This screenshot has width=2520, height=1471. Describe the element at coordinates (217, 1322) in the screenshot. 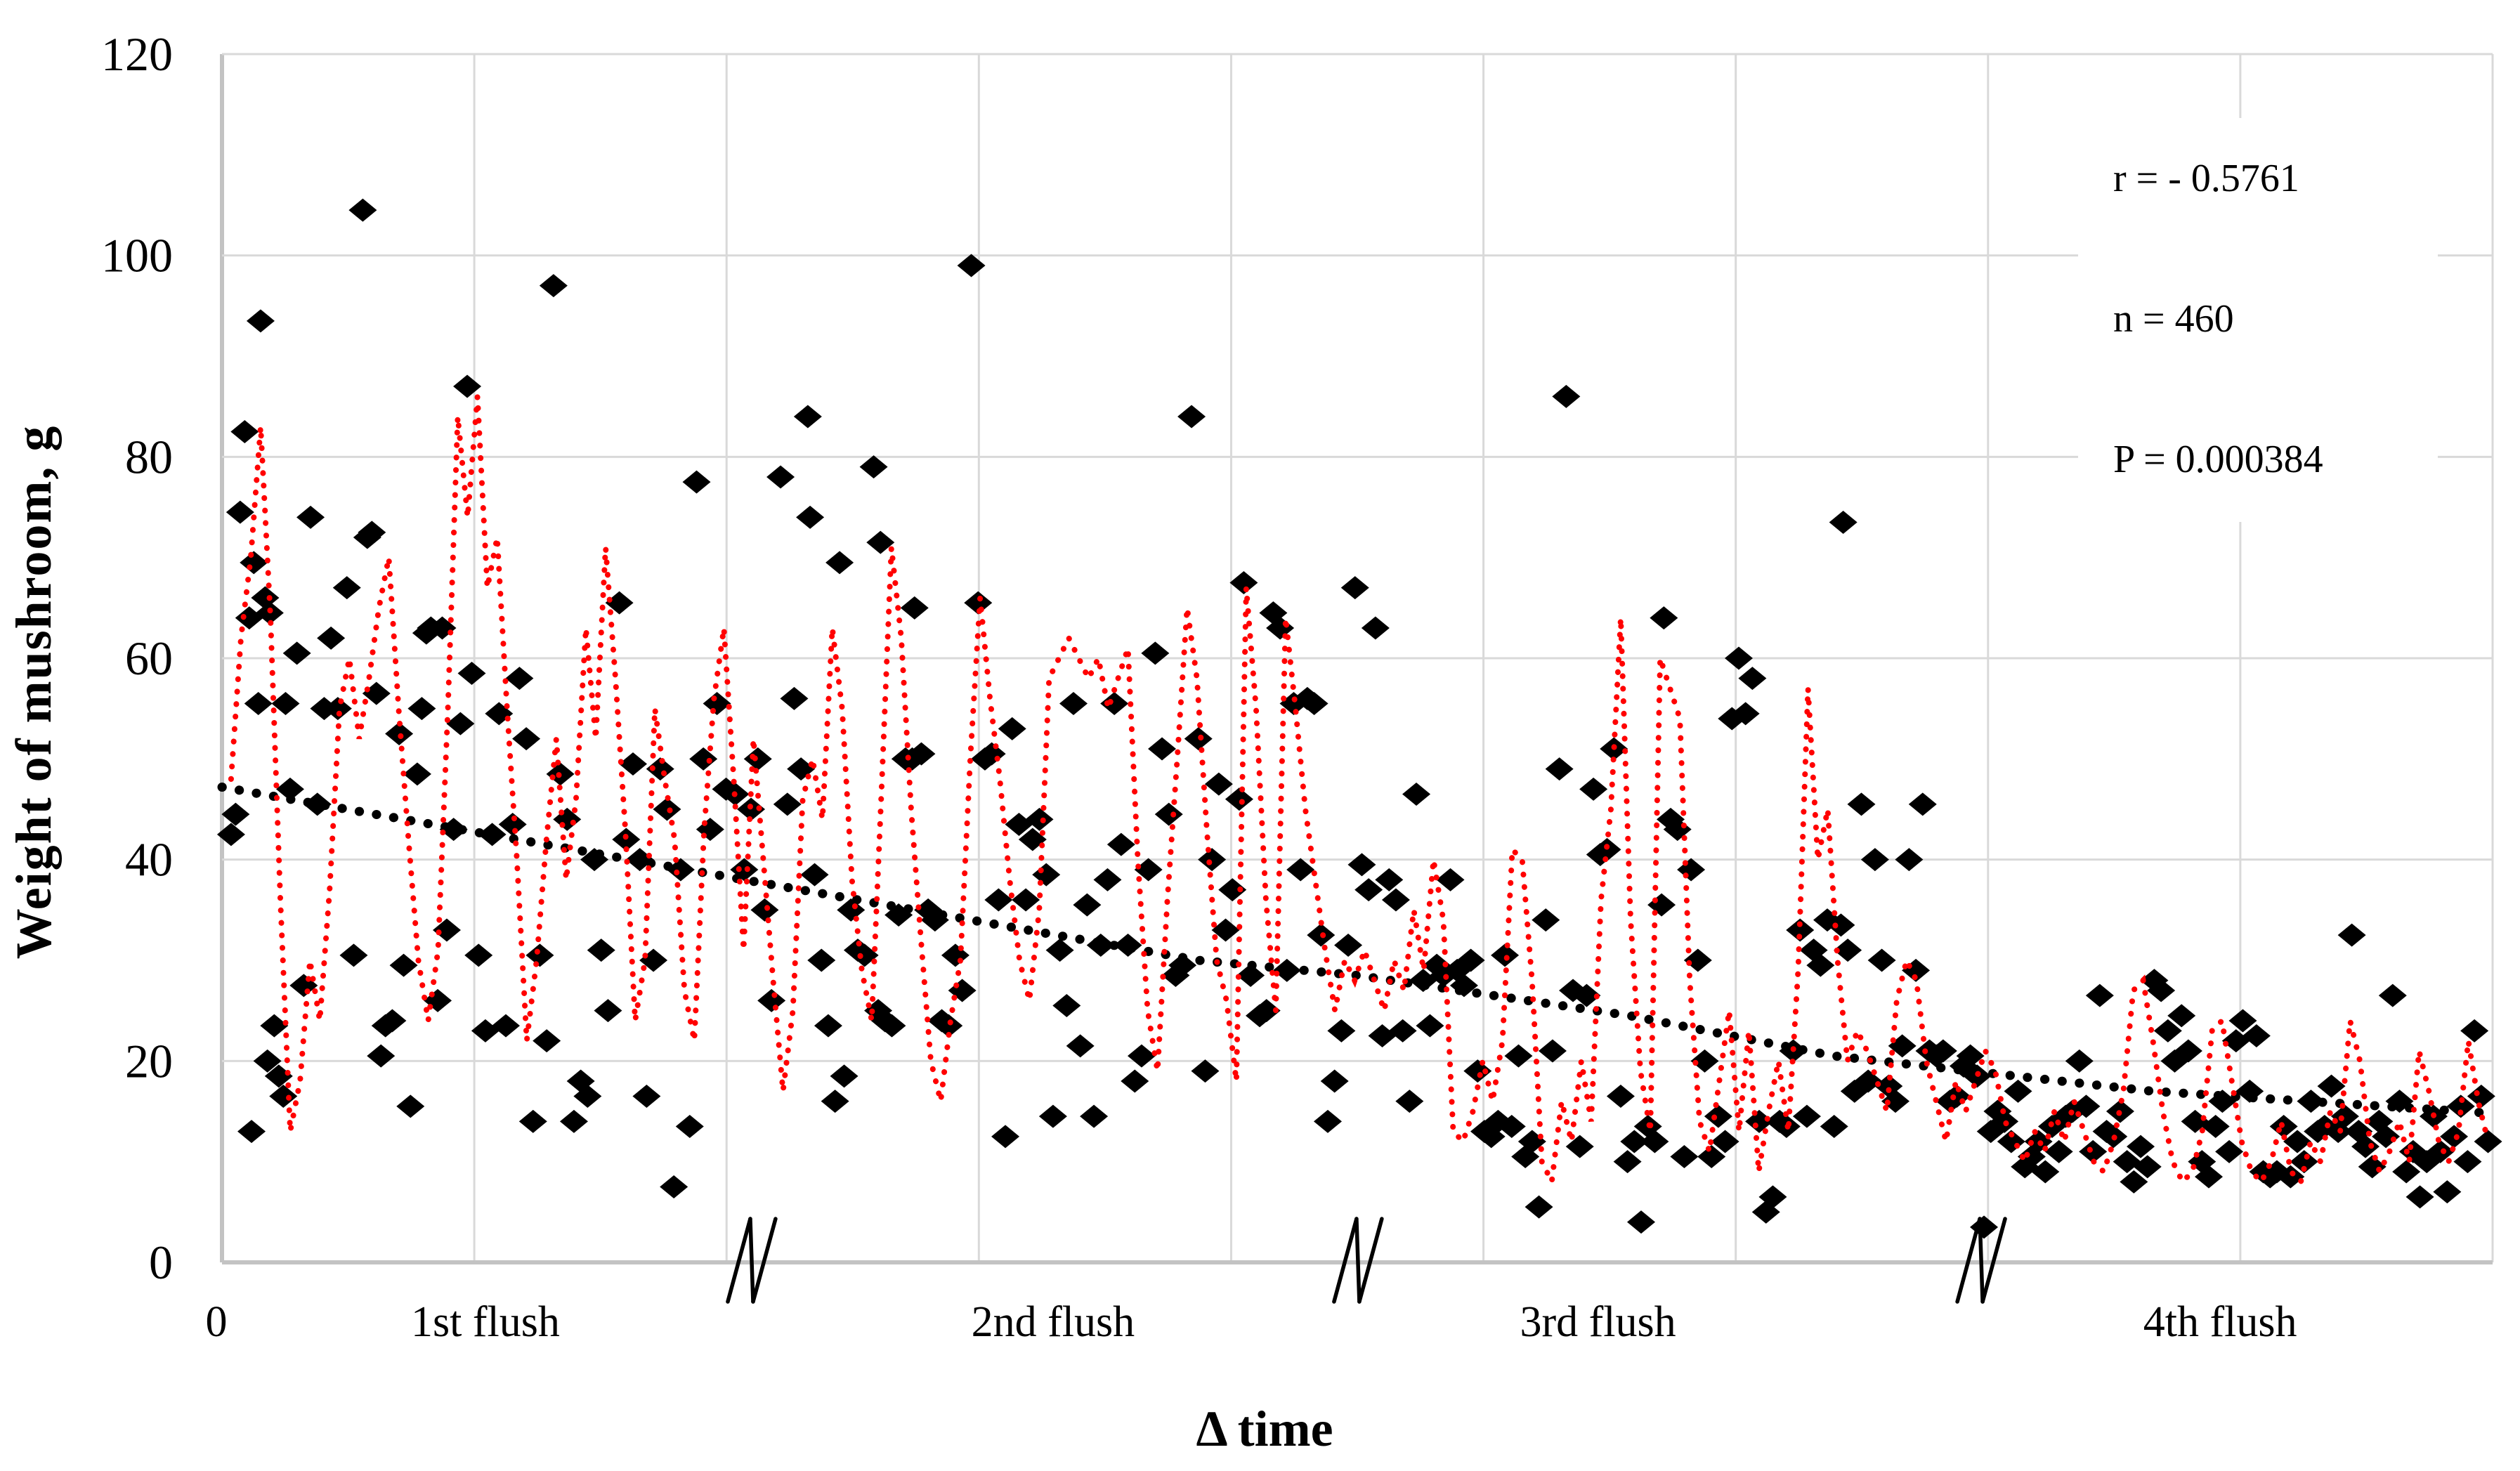

I see `x-origin-label: 0` at that location.